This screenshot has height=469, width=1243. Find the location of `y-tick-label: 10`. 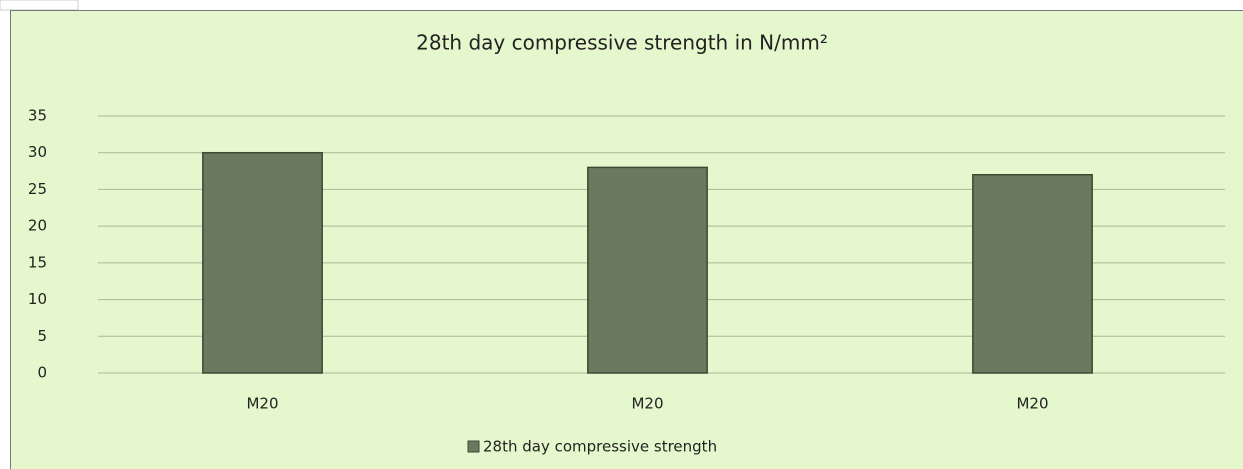

y-tick-label: 10 is located at coordinates (37, 299).